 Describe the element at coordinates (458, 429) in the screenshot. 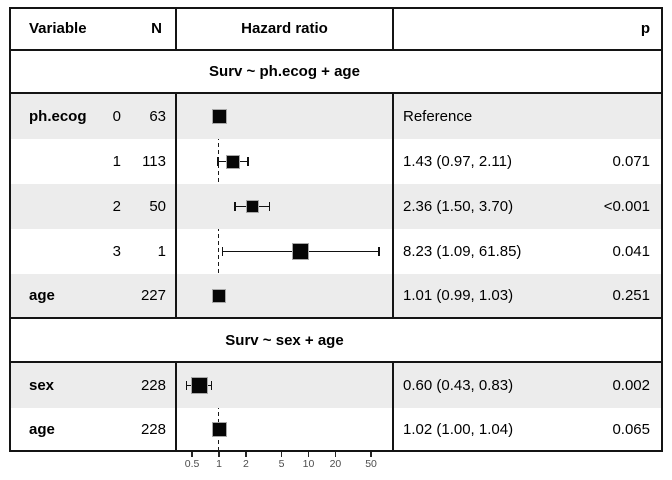

I see `estimate-ci-value: 1.02 (1.00, 1.04)` at that location.